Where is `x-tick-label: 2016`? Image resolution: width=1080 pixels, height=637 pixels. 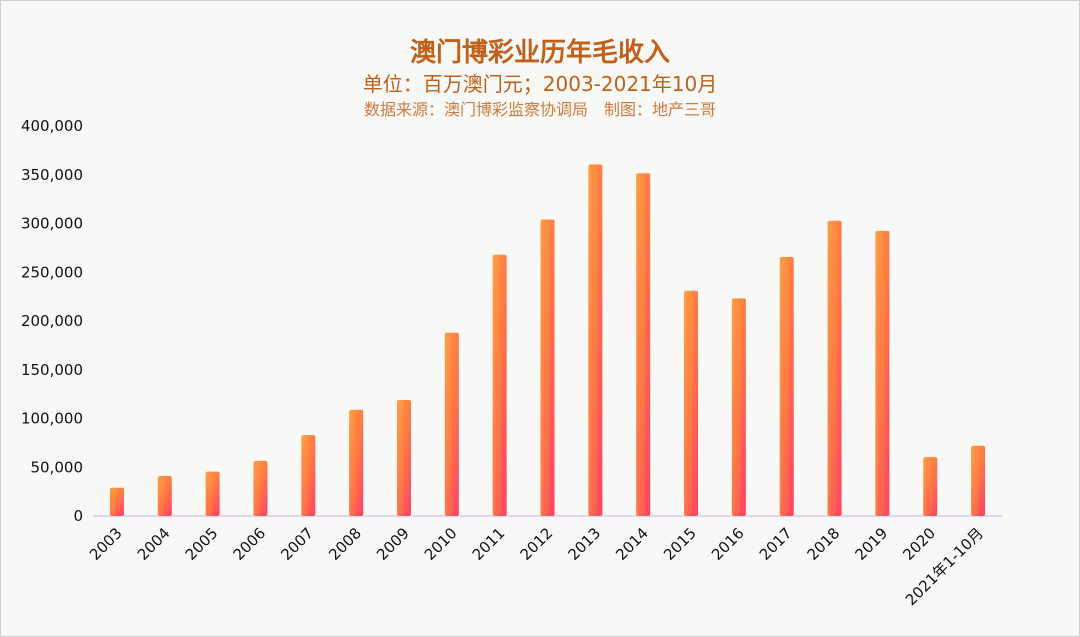 x-tick-label: 2016 is located at coordinates (728, 544).